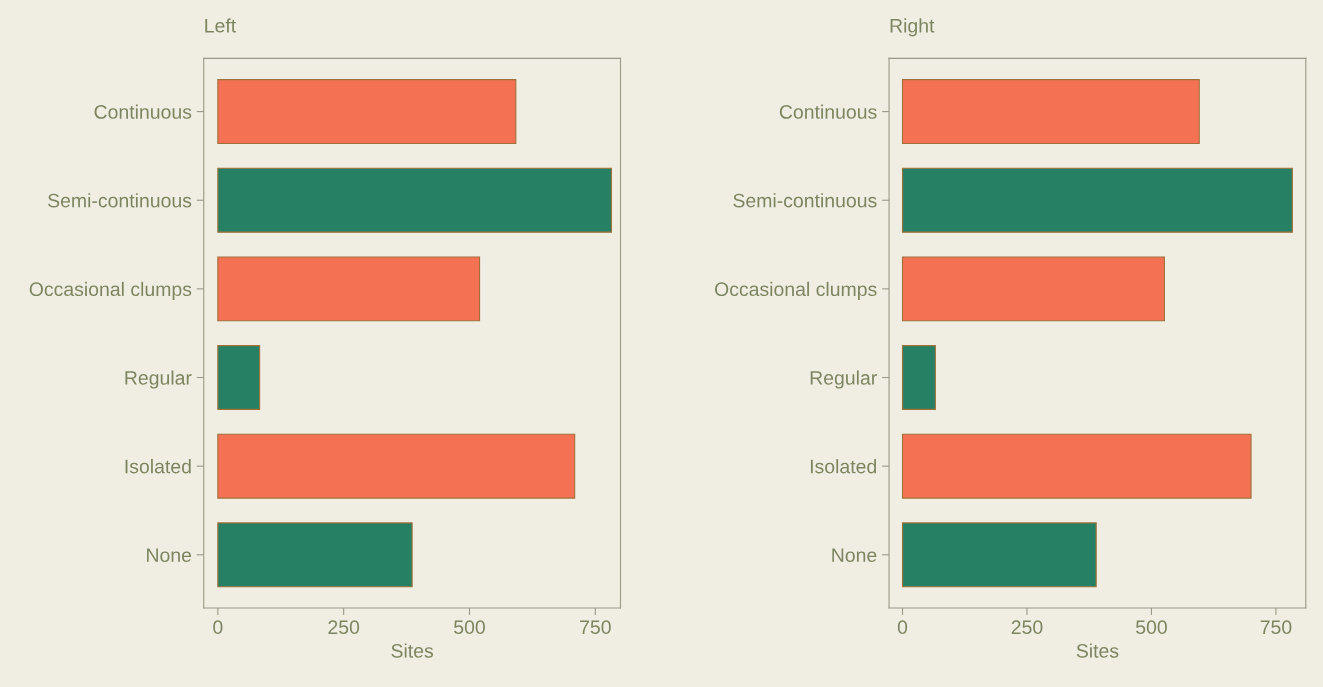  I want to click on chart-title: Left, so click(221, 25).